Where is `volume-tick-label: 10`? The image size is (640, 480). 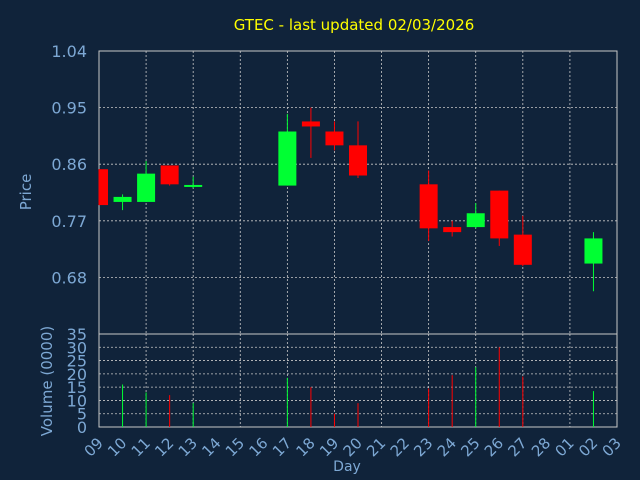 volume-tick-label: 10 is located at coordinates (77, 400).